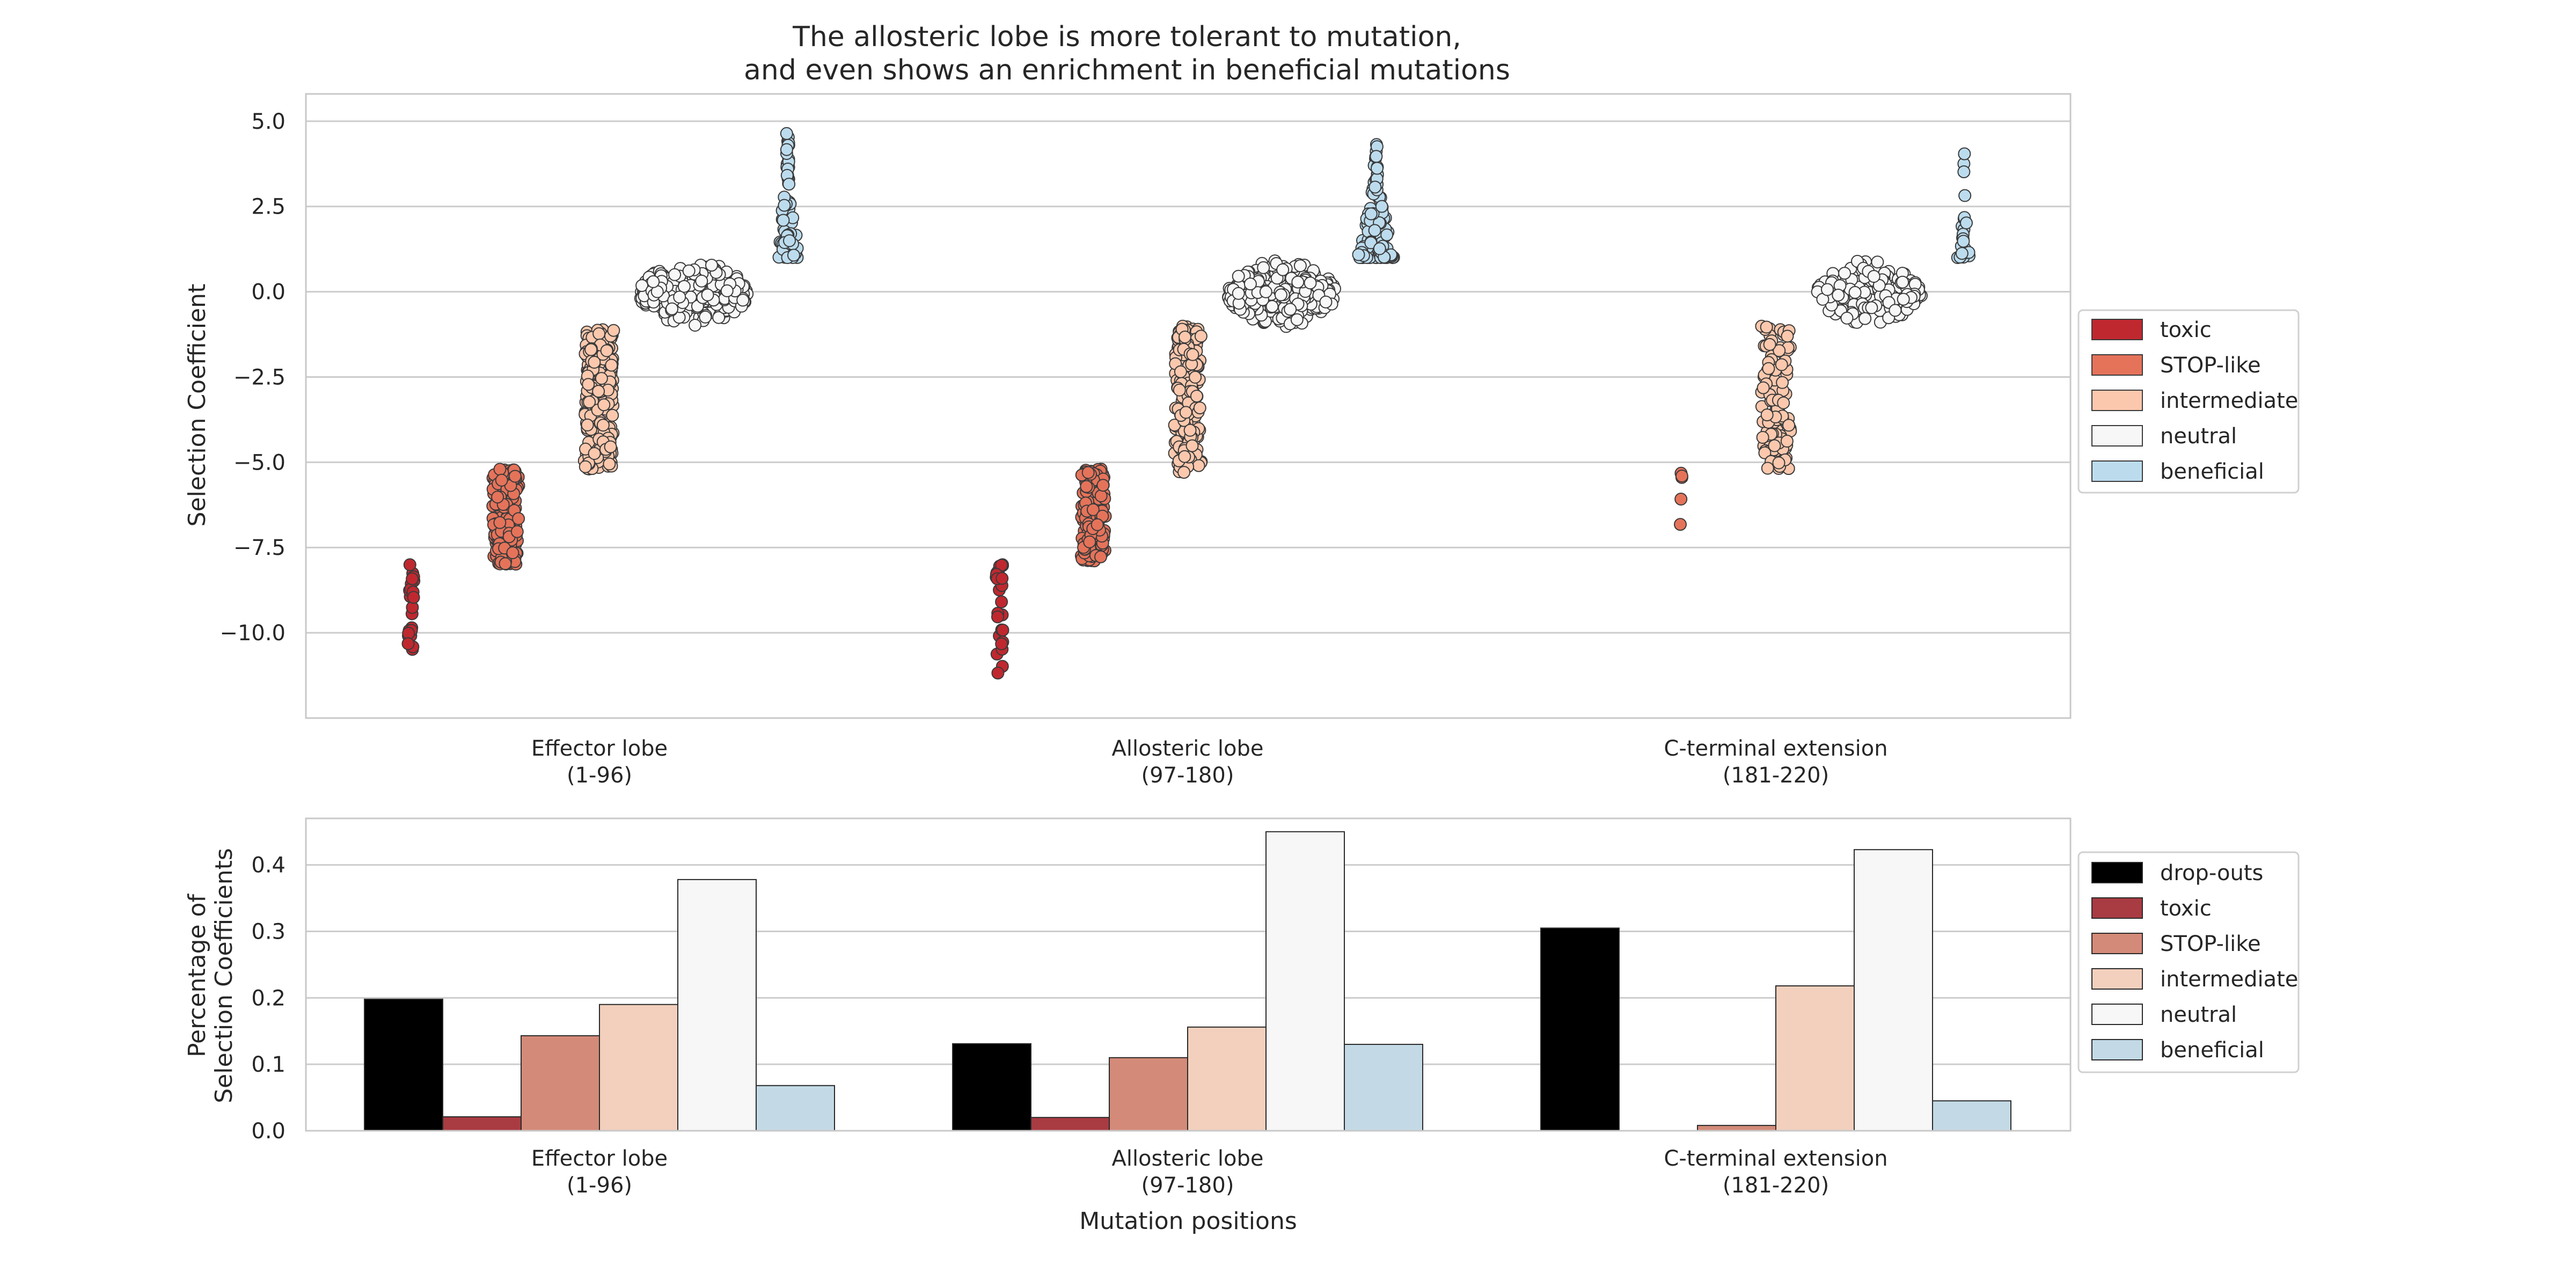 This screenshot has width=2576, height=1288. I want to click on bar-y-axis-label-line2: Selection Coefficients, so click(224, 975).